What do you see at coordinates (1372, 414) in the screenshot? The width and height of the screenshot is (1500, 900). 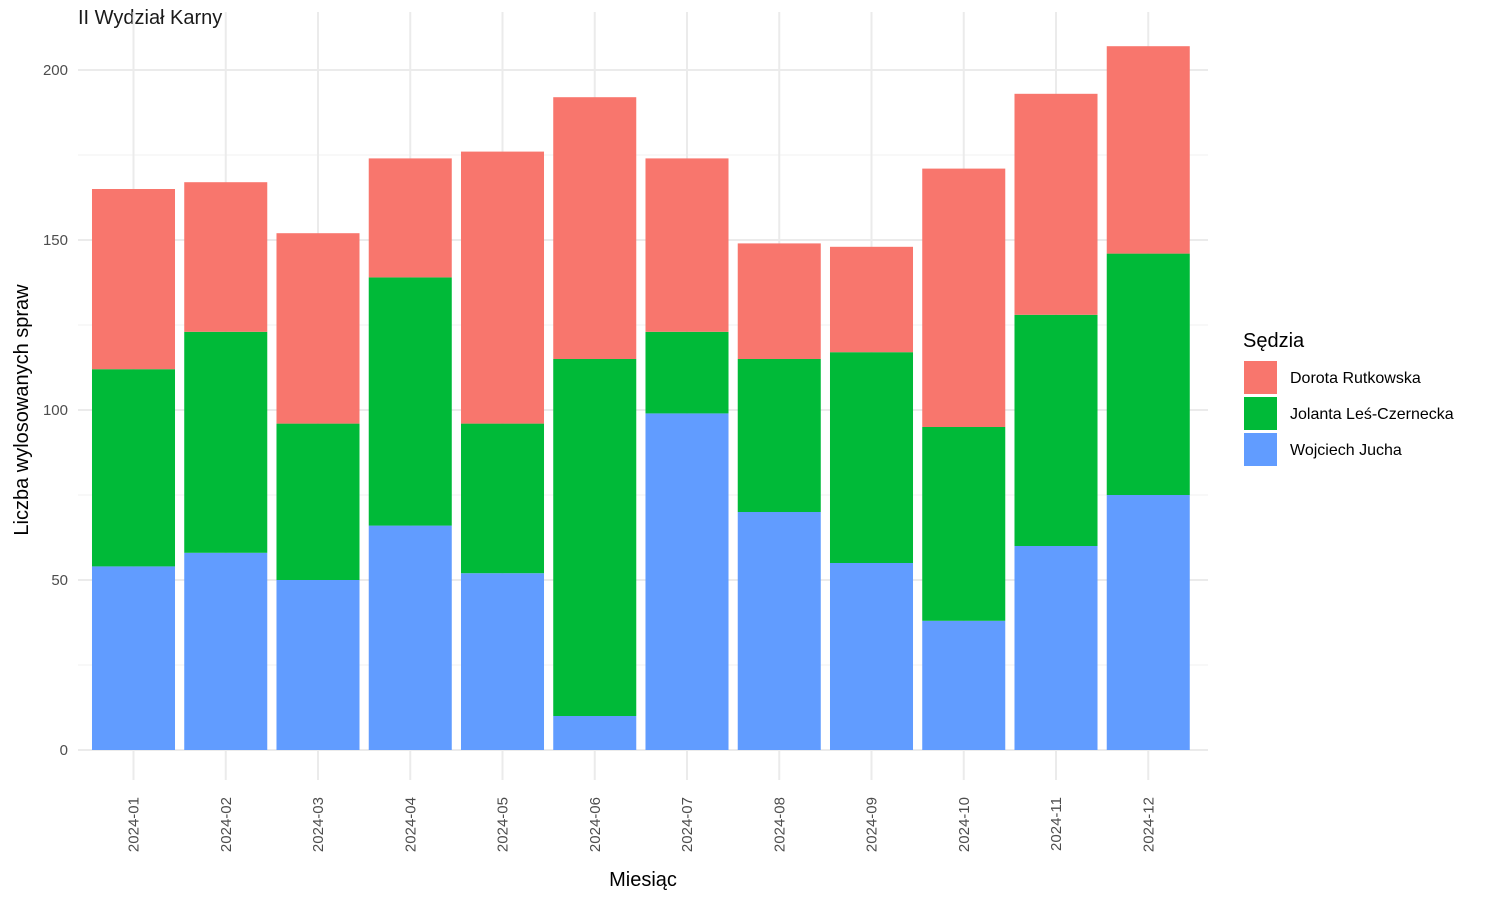 I see `legend-label: Jolanta Leś-Czernecka` at bounding box center [1372, 414].